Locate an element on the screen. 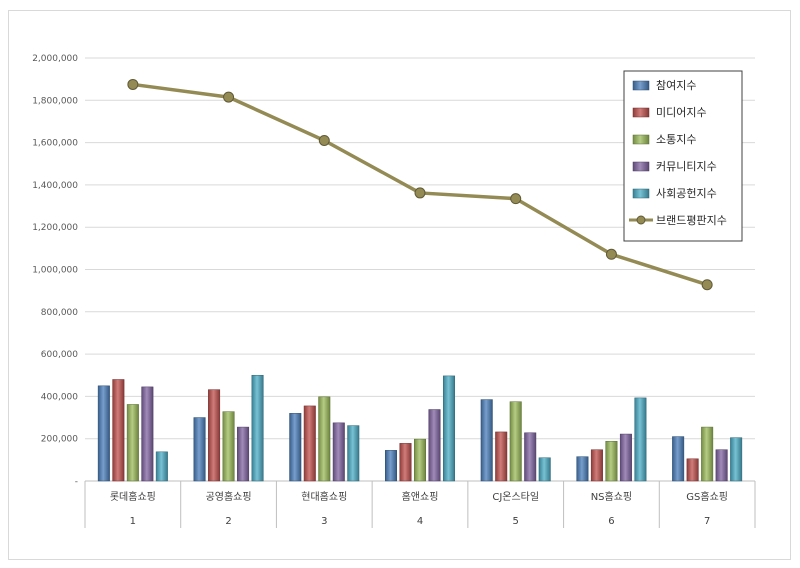 Image resolution: width=800 pixels, height=568 pixels. category-label: 롯데홈쇼핑 is located at coordinates (133, 496).